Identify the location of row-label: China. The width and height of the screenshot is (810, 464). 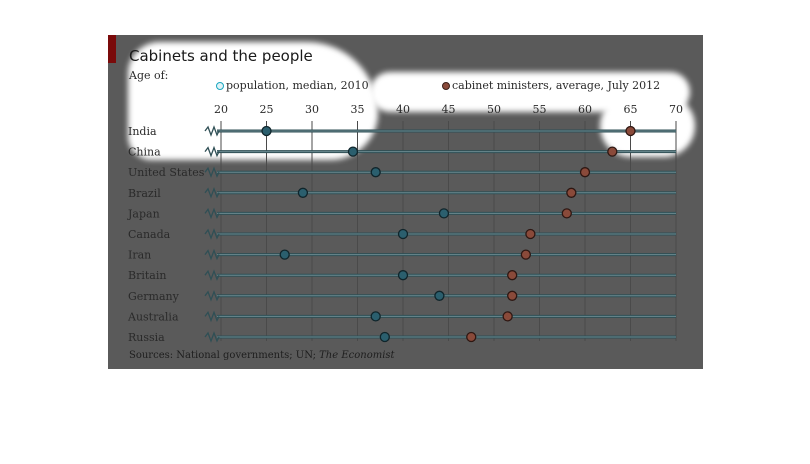
(144, 152).